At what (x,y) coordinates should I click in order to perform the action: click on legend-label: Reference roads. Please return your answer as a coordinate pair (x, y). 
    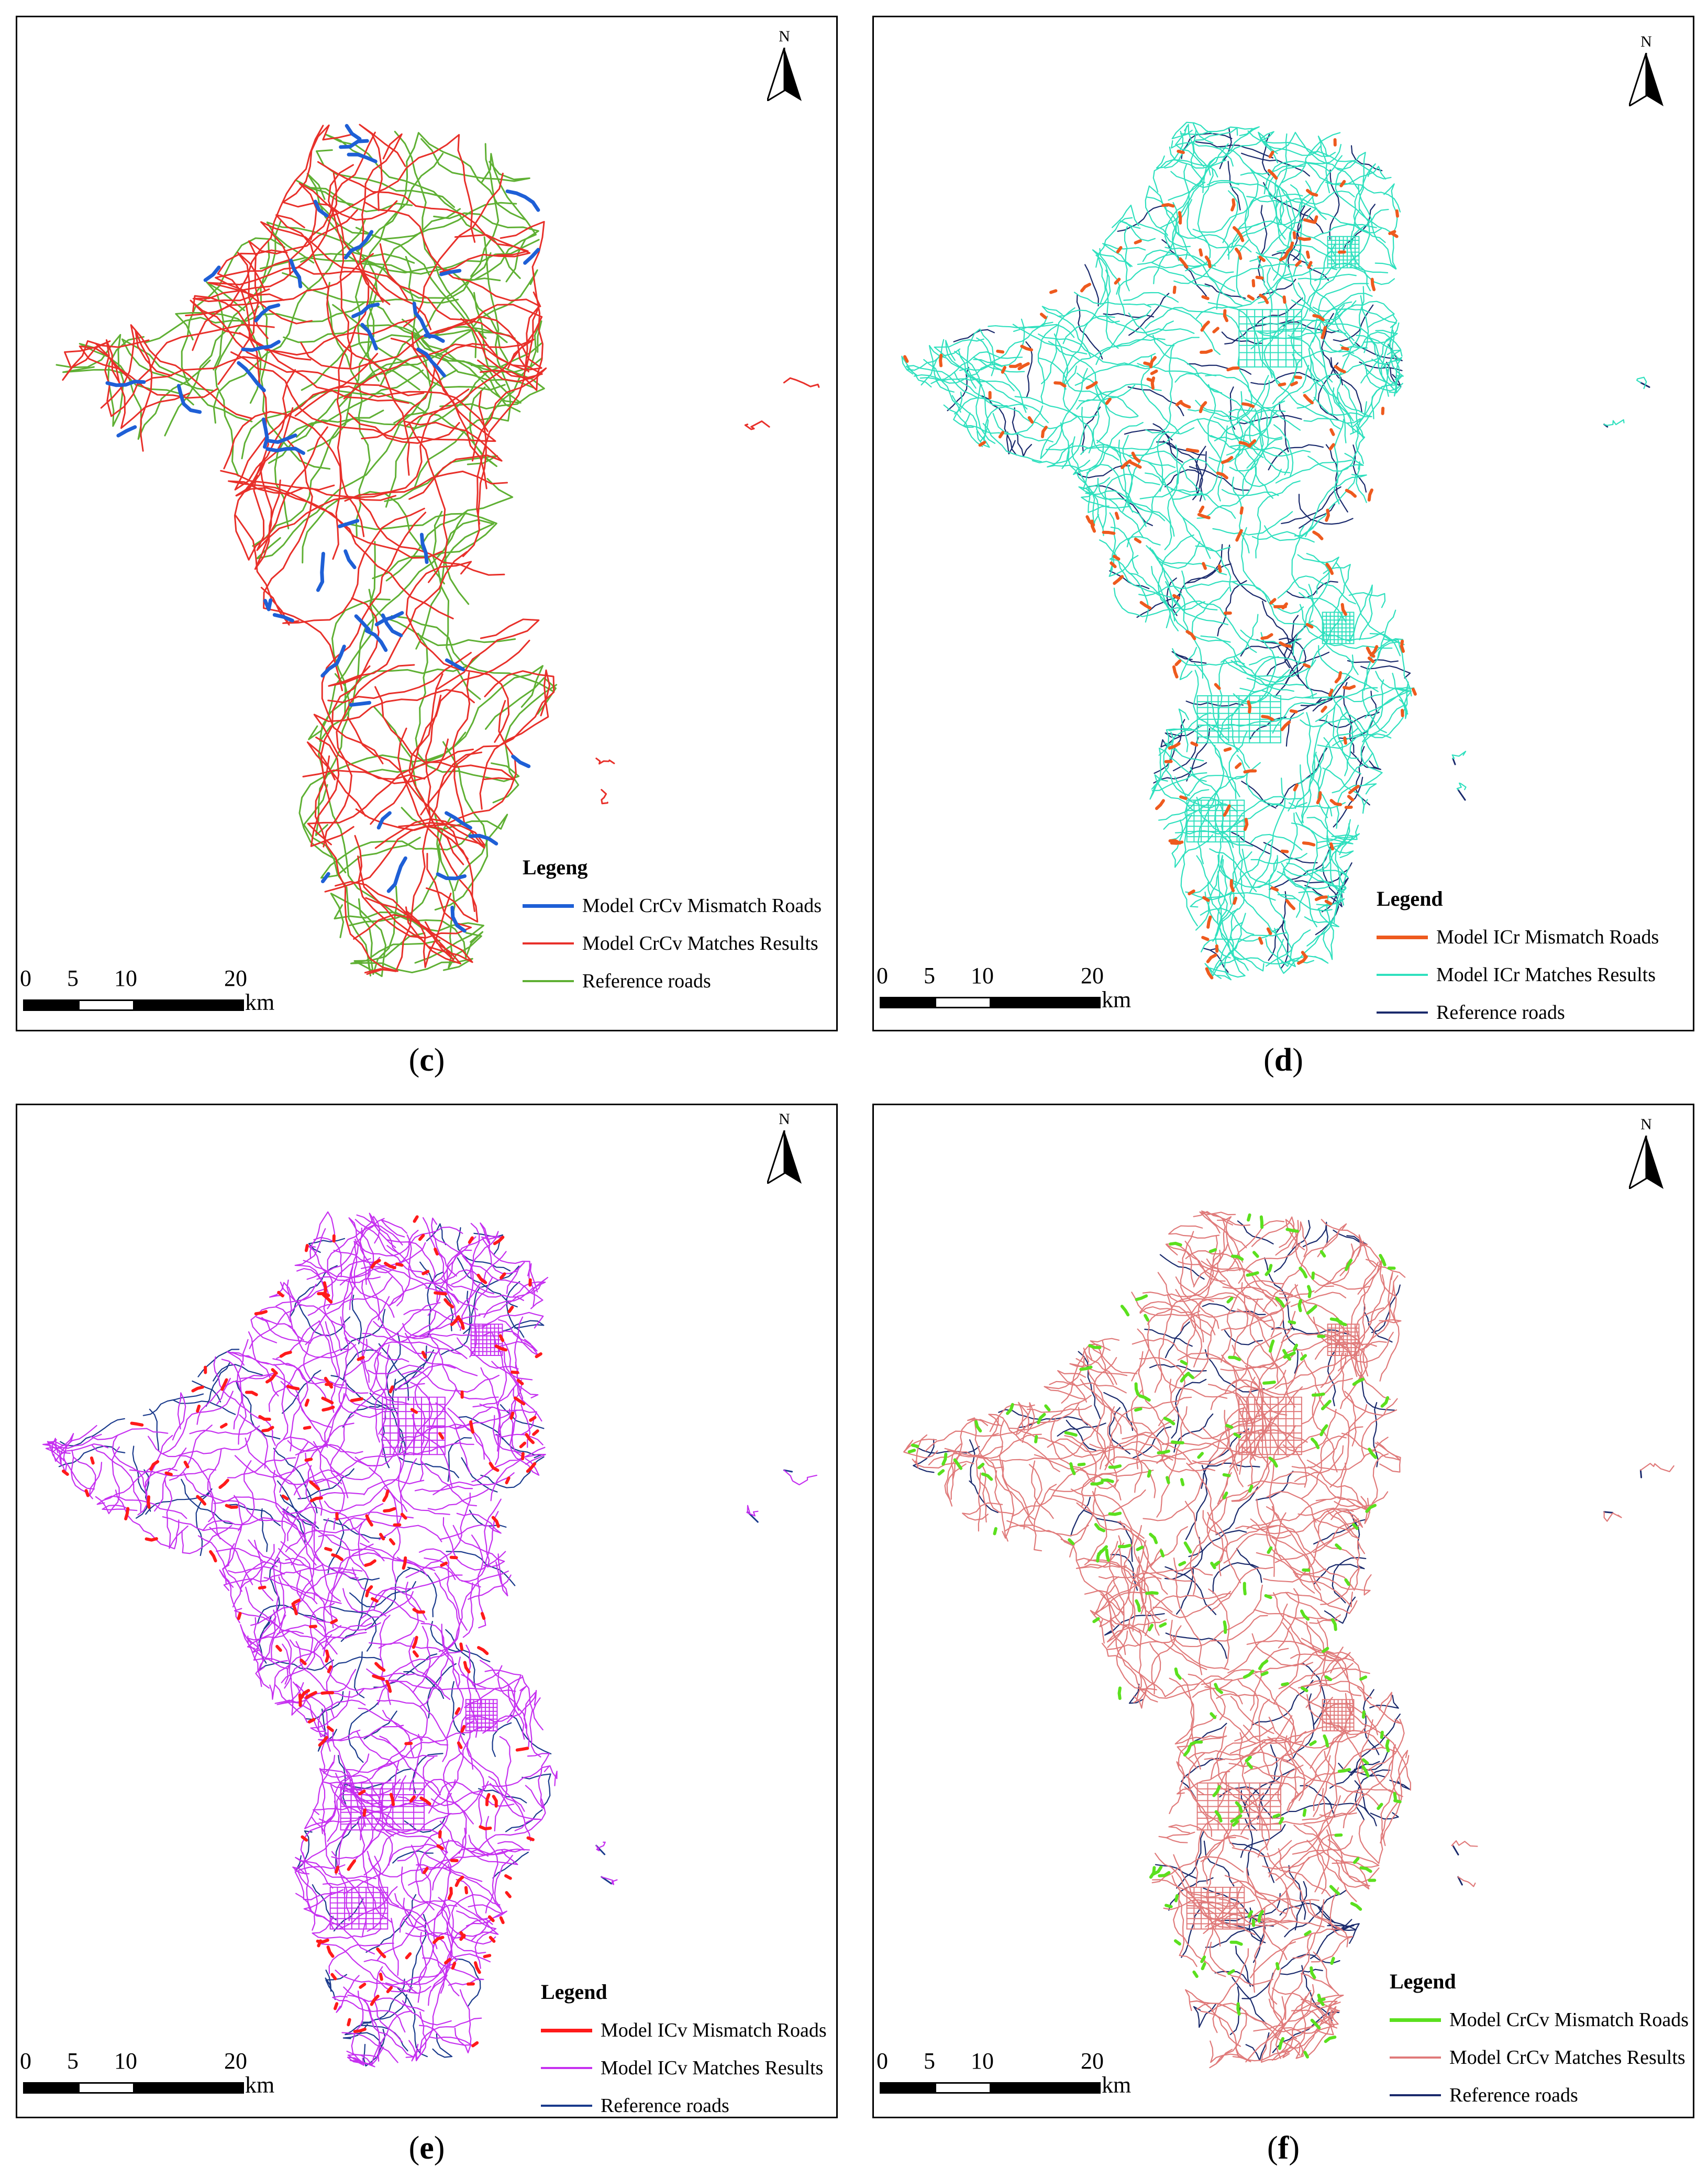
    Looking at the image, I should click on (646, 981).